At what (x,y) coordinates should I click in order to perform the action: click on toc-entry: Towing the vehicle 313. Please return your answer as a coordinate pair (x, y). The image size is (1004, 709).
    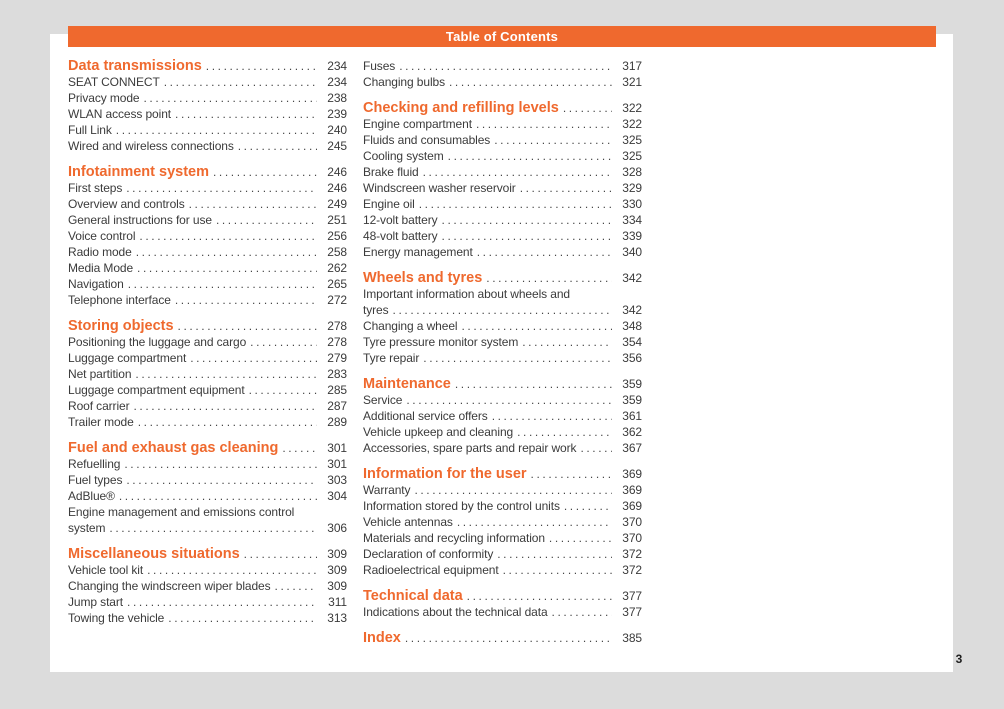
    Looking at the image, I should click on (207, 618).